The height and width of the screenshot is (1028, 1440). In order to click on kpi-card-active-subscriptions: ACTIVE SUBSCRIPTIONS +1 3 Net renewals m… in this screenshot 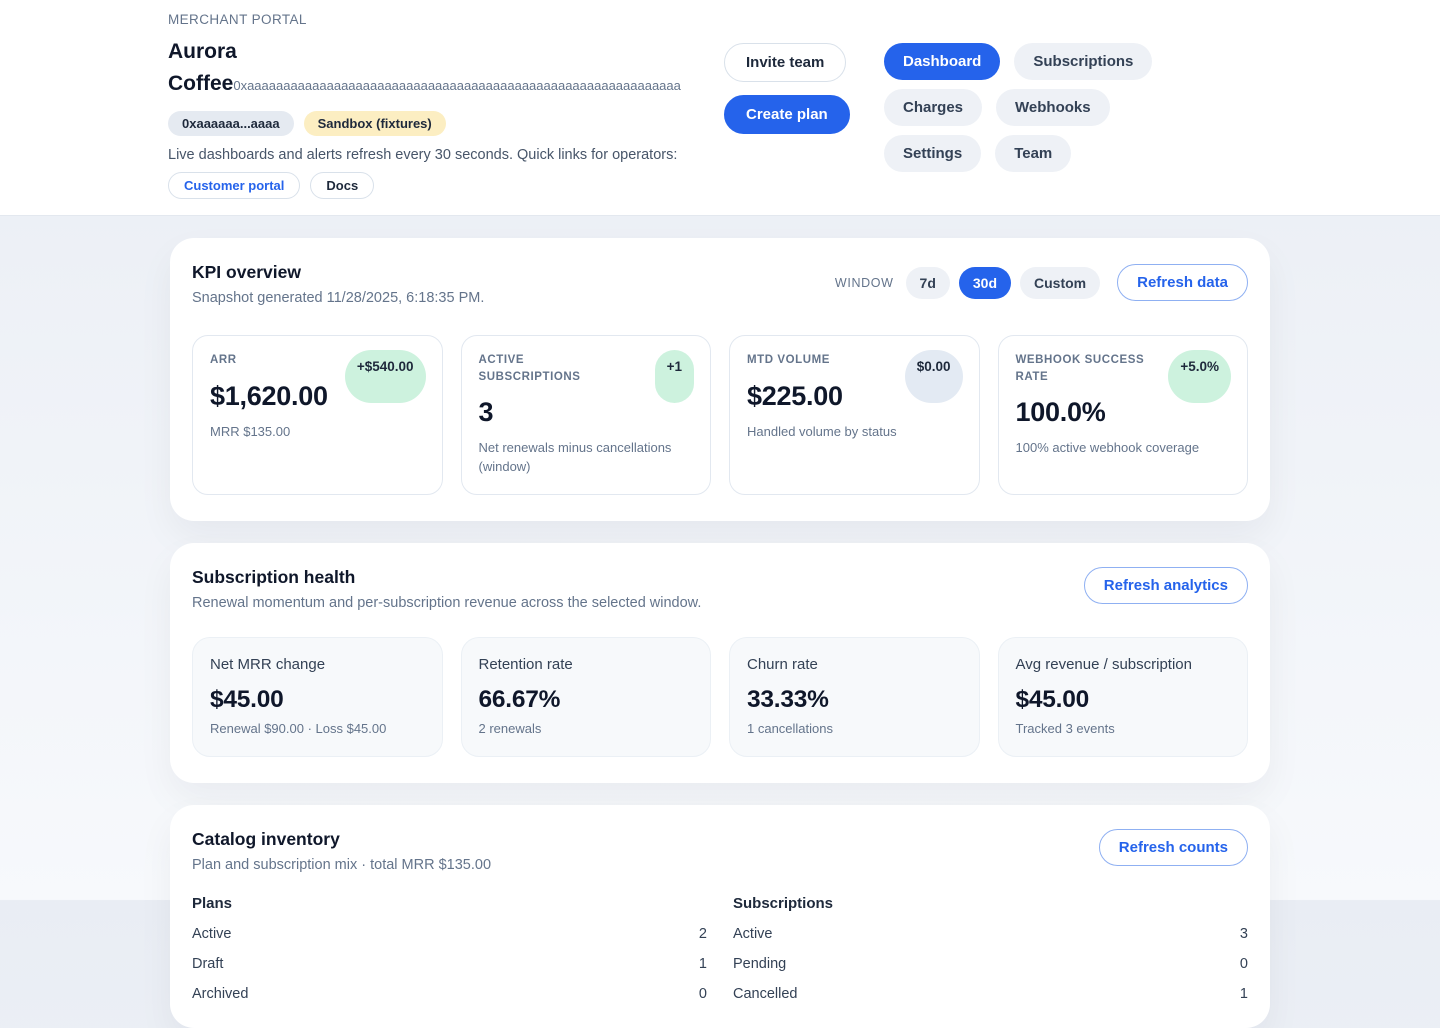, I will do `click(585, 415)`.